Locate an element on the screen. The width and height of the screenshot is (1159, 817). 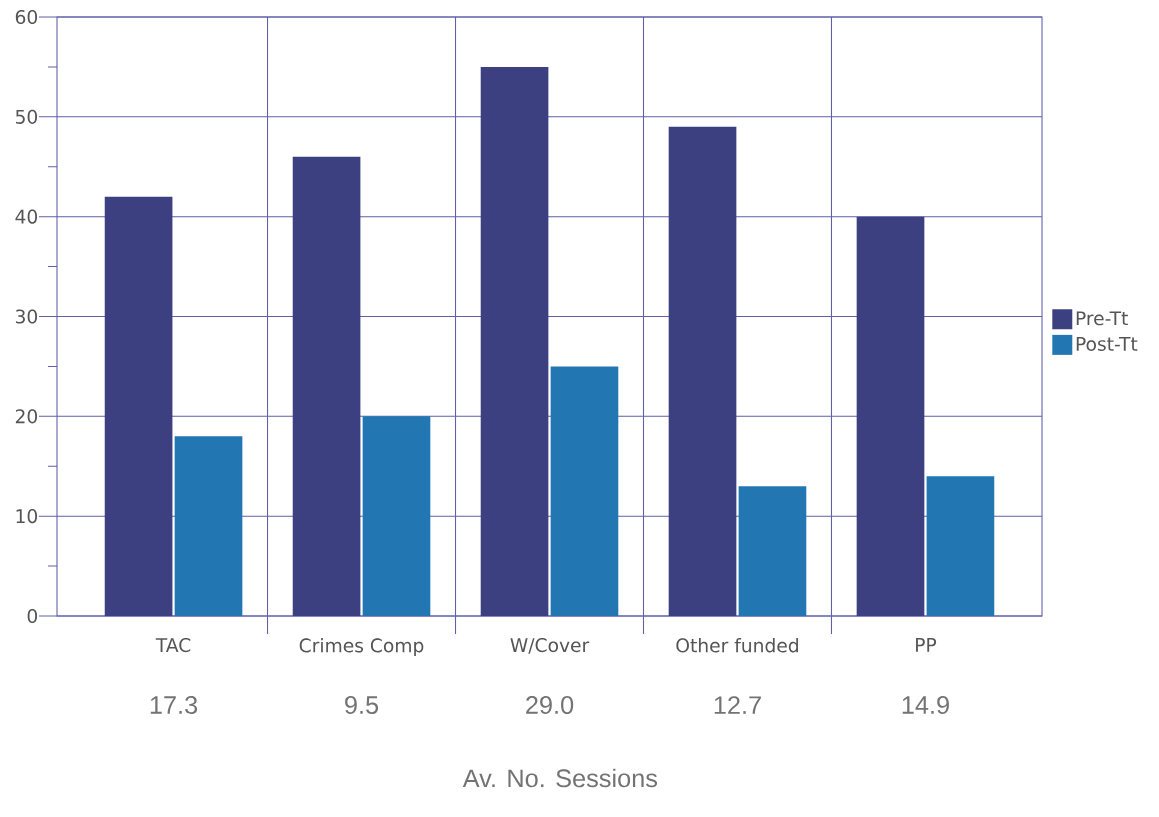
x-tick-label: TAC is located at coordinates (173, 645).